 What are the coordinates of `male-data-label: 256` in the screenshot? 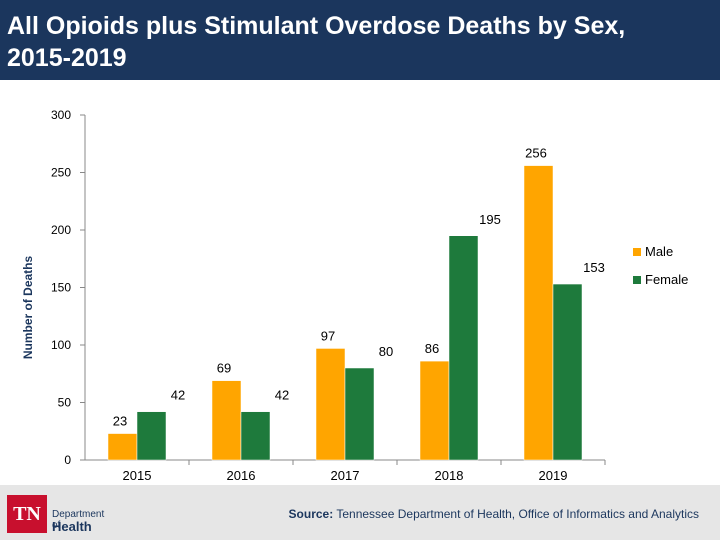 It's located at (536, 153).